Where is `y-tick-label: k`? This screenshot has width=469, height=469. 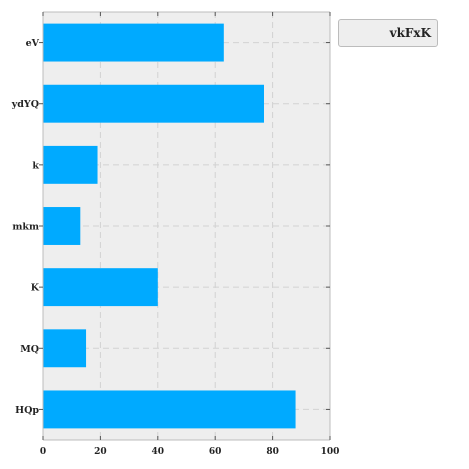 y-tick-label: k is located at coordinates (35, 165).